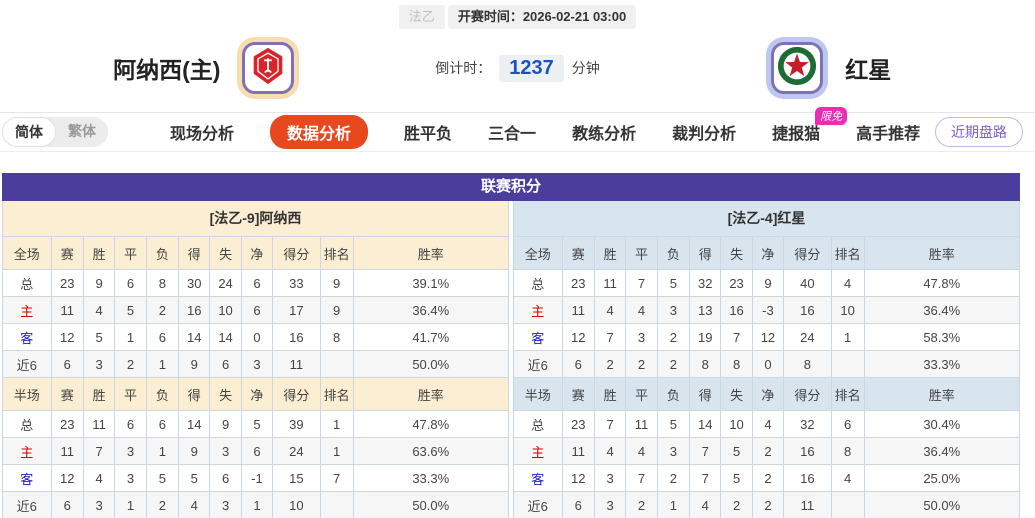 The image size is (1035, 518). What do you see at coordinates (27, 424) in the screenshot?
I see `row-label: 总` at bounding box center [27, 424].